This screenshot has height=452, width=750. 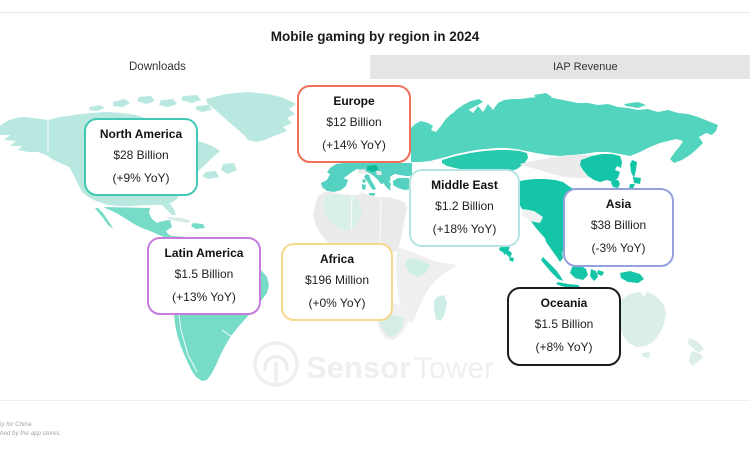 I want to click on svg-text: Sensor, so click(x=358, y=367).